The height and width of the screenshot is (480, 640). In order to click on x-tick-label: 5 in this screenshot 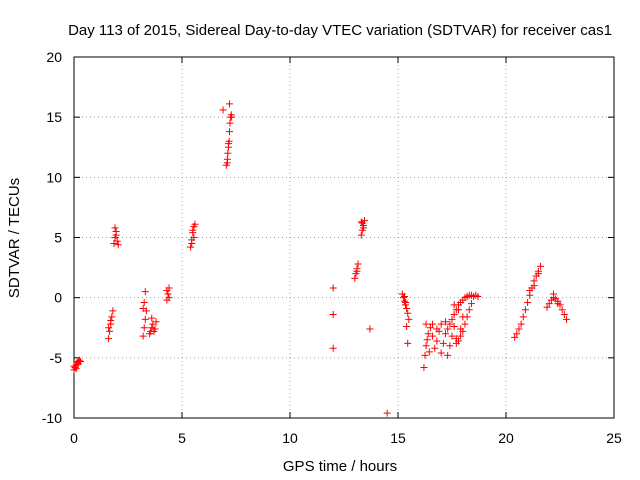, I will do `click(182, 438)`.